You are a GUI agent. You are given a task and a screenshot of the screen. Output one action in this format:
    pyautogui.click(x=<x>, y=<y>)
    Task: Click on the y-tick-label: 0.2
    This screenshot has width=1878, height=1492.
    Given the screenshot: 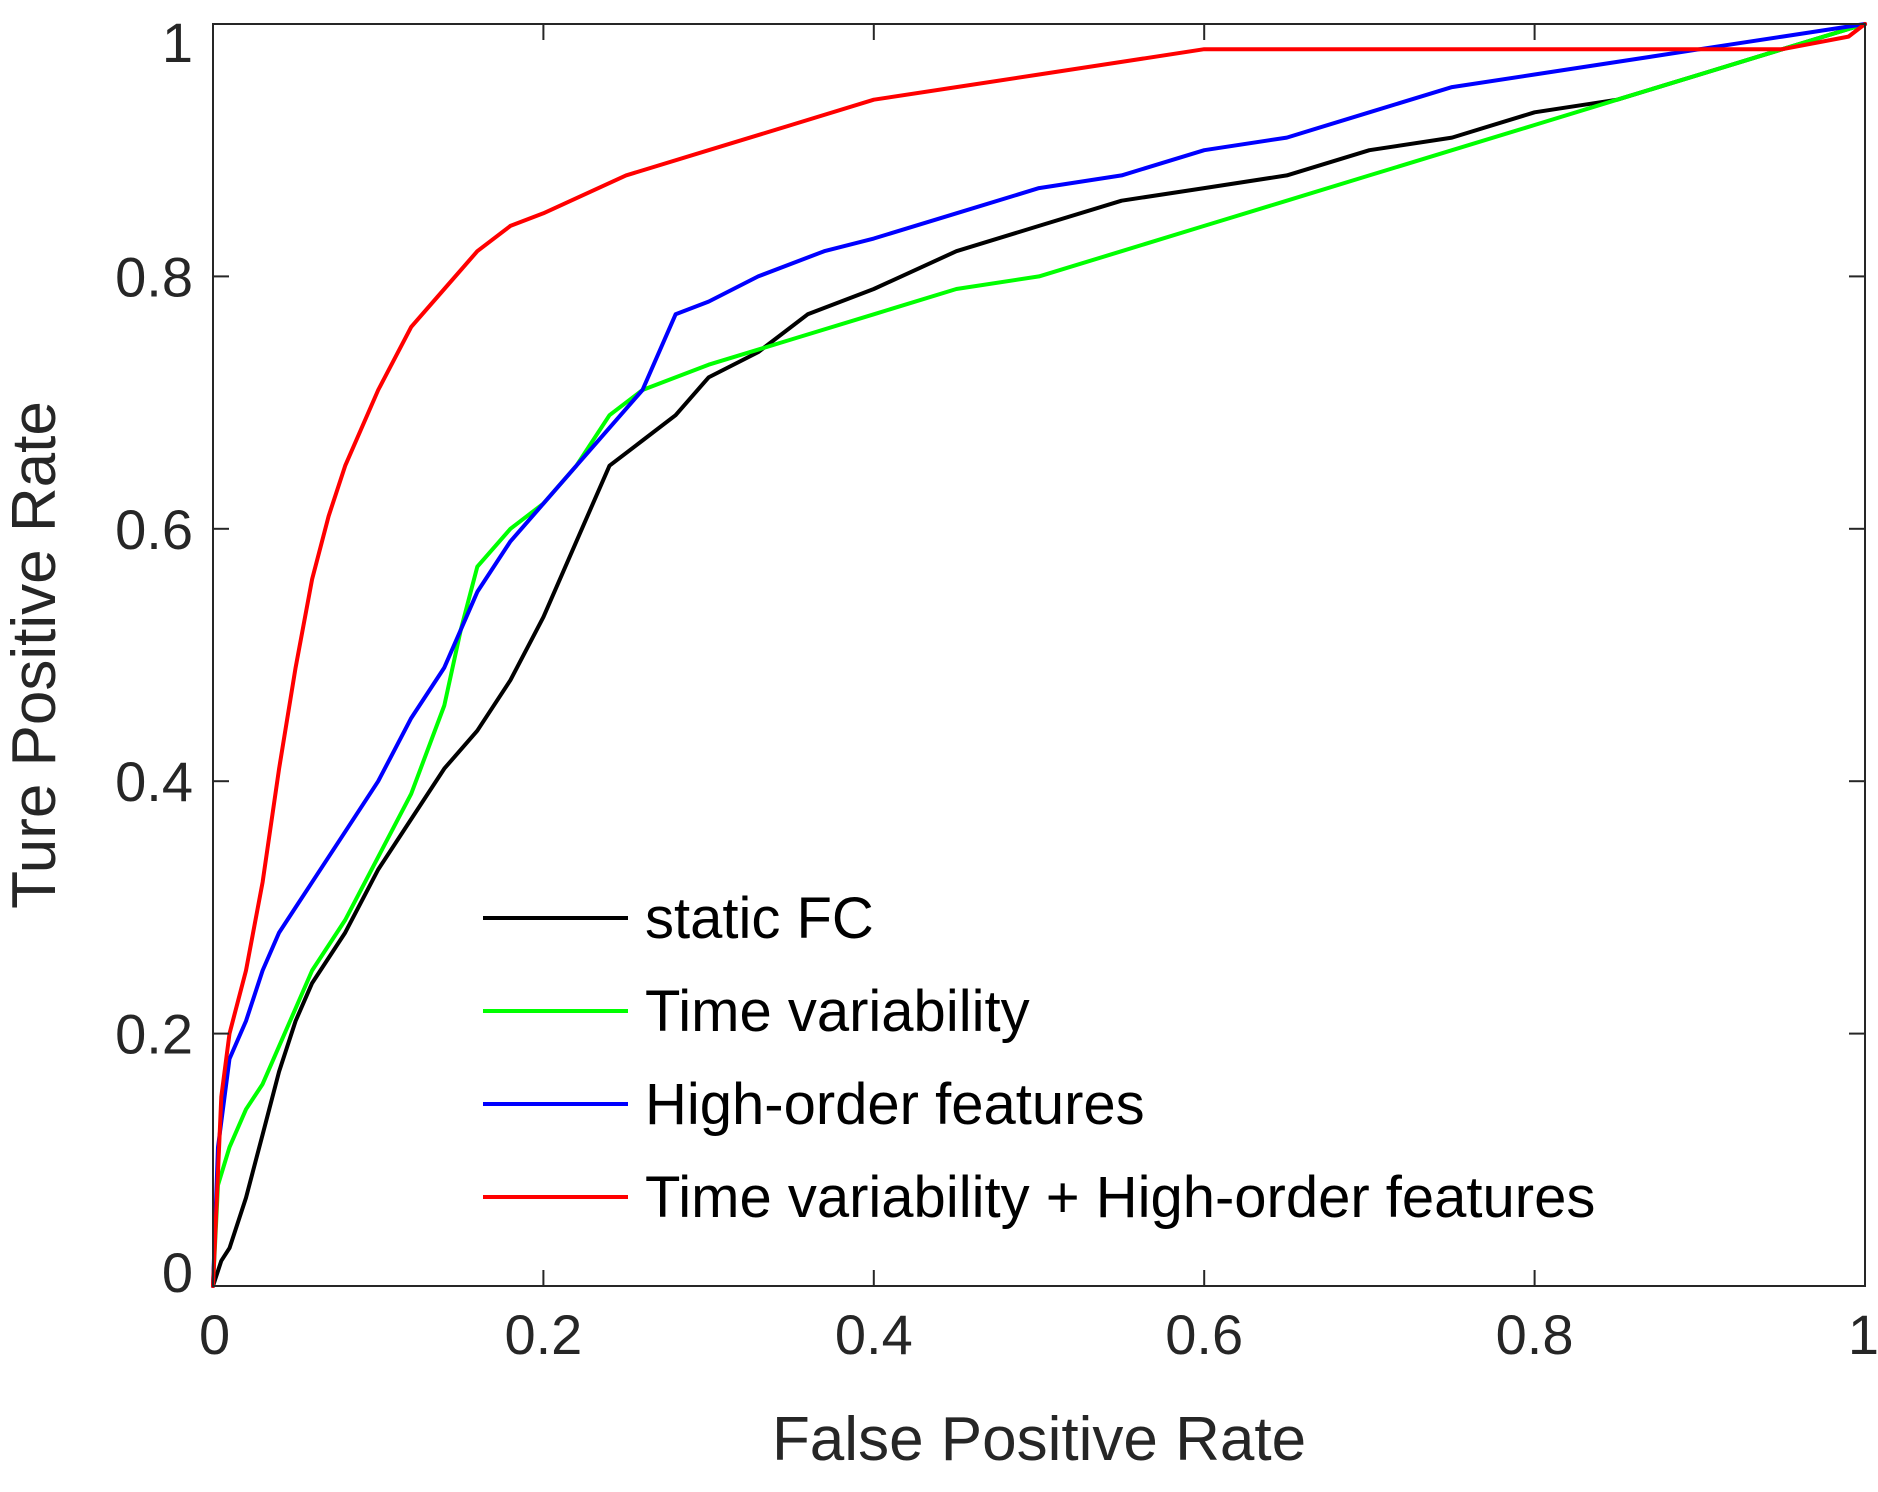 What is the action you would take?
    pyautogui.click(x=154, y=1034)
    